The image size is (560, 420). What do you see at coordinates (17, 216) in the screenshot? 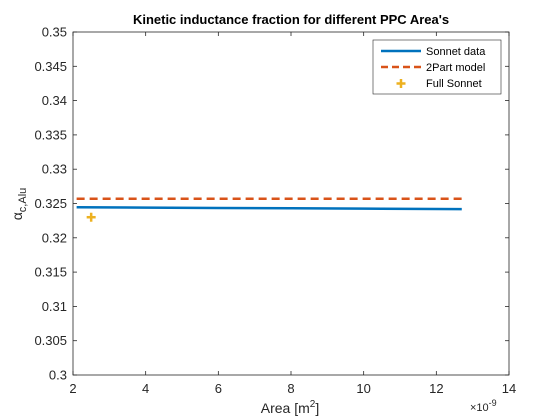
I see `y-axis-label-main: α` at bounding box center [17, 216].